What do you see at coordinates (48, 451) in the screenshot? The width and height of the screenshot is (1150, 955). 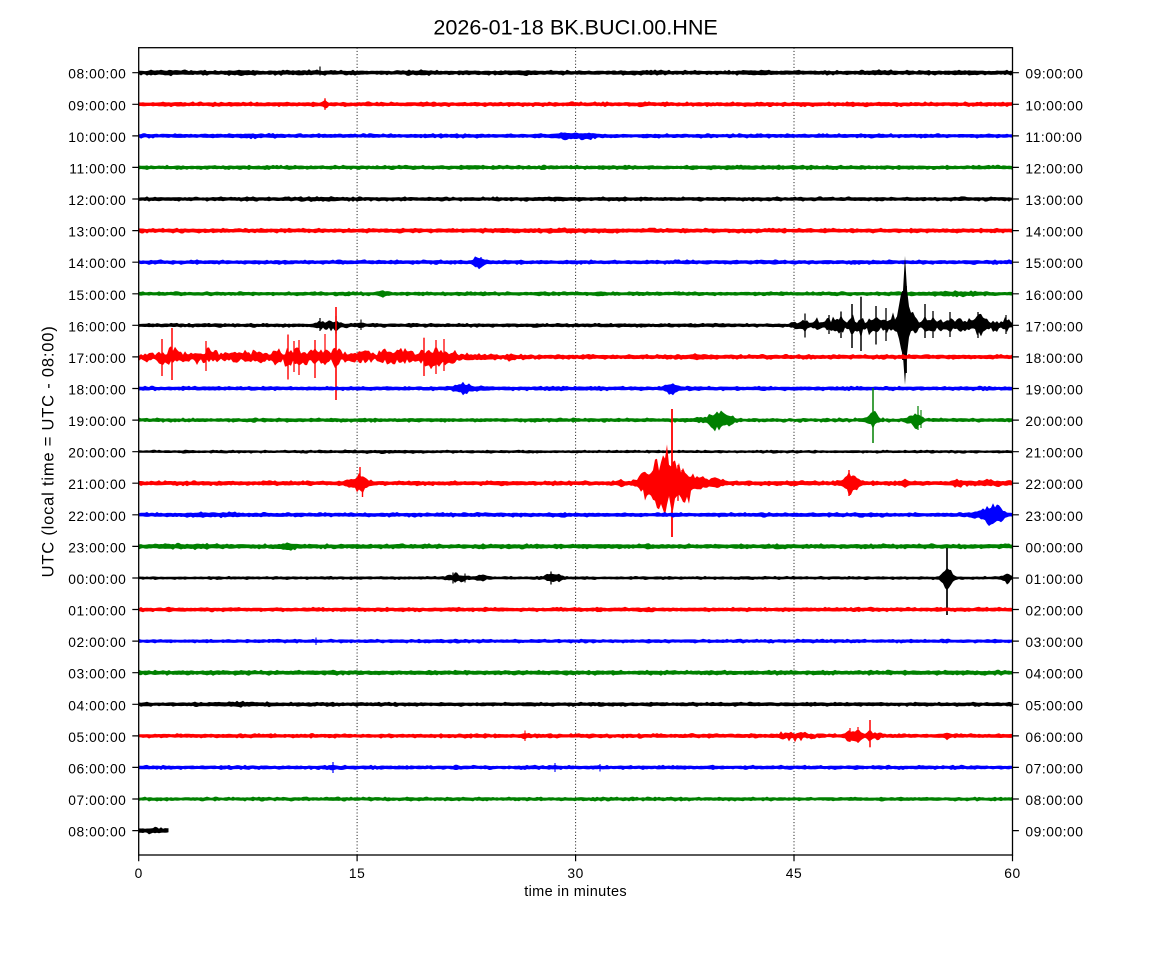 I see `svg-text: UTC (local time = UTC - 08:00)` at bounding box center [48, 451].